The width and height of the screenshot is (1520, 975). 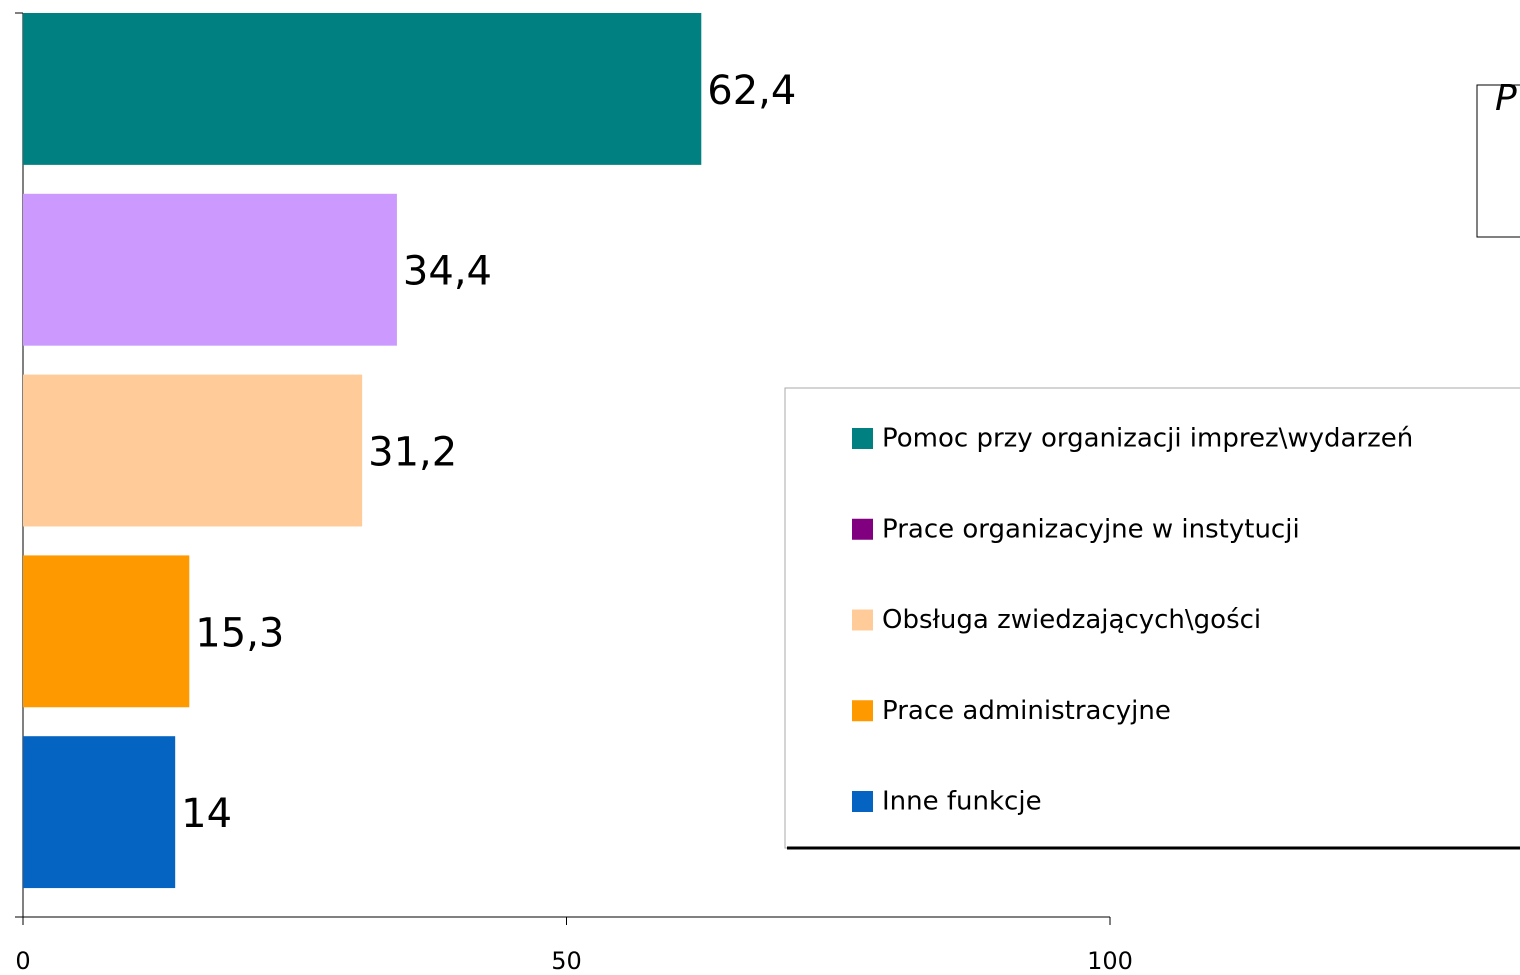 I want to click on value-label: 34,4, so click(x=447, y=272).